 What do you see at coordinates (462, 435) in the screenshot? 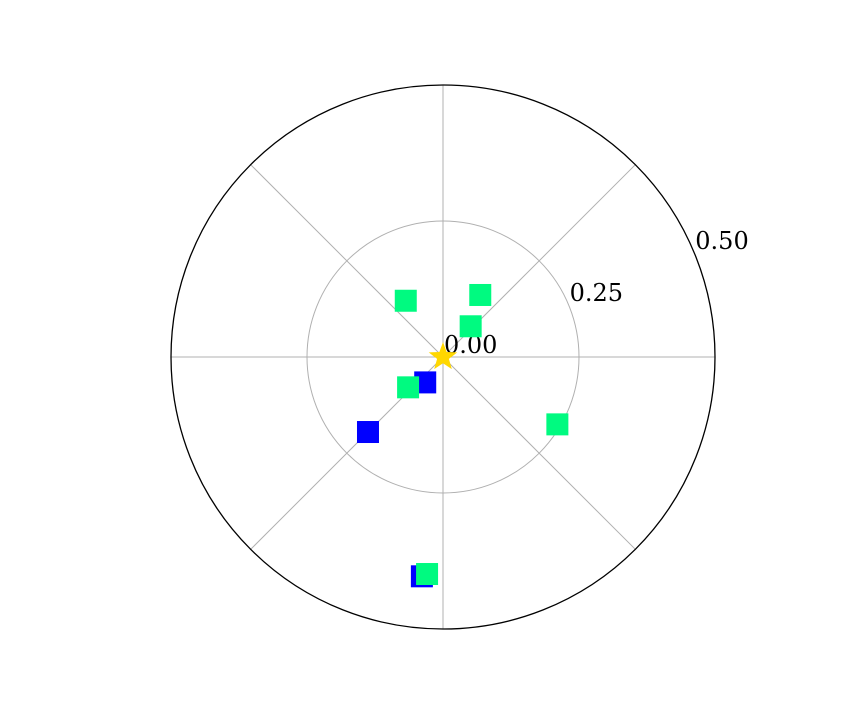
I see `data-points` at bounding box center [462, 435].